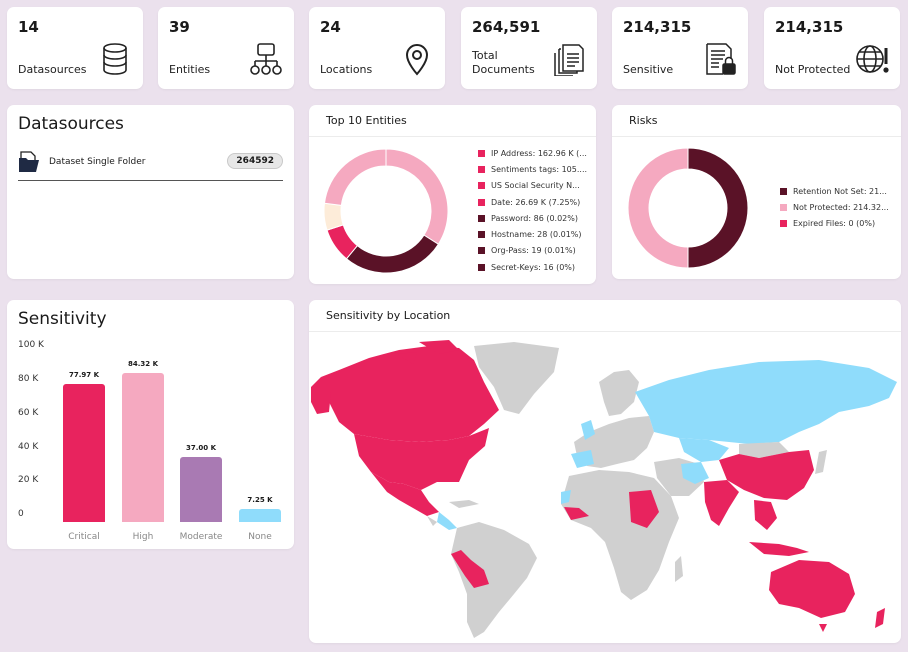 The height and width of the screenshot is (652, 908). I want to click on map-region-europe, so click(614, 442).